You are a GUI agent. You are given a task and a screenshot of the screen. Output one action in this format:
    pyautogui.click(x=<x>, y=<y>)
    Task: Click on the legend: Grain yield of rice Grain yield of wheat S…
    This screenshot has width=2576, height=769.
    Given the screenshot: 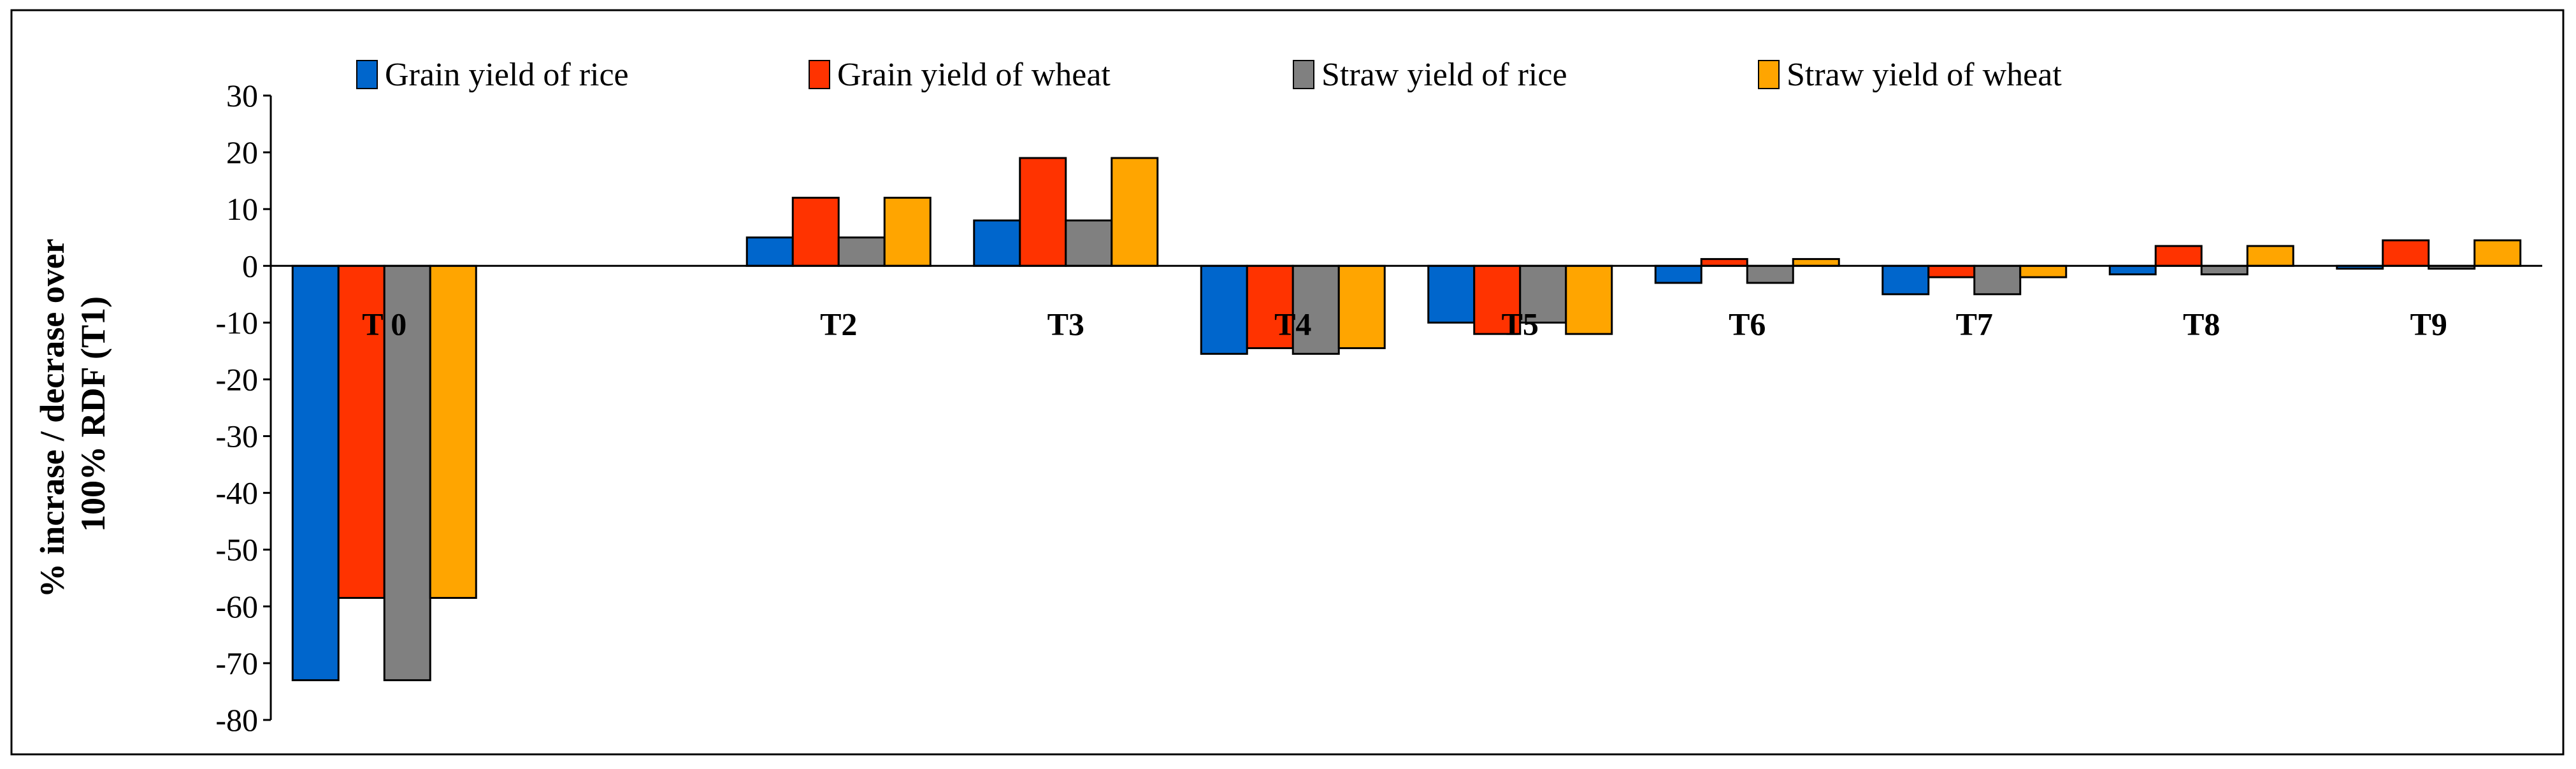 What is the action you would take?
    pyautogui.click(x=1209, y=75)
    